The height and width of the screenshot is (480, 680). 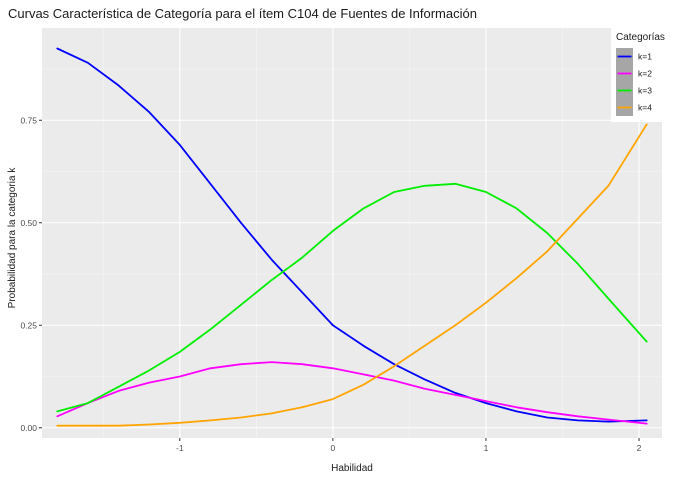 What do you see at coordinates (486, 448) in the screenshot?
I see `x-tick-label: 1` at bounding box center [486, 448].